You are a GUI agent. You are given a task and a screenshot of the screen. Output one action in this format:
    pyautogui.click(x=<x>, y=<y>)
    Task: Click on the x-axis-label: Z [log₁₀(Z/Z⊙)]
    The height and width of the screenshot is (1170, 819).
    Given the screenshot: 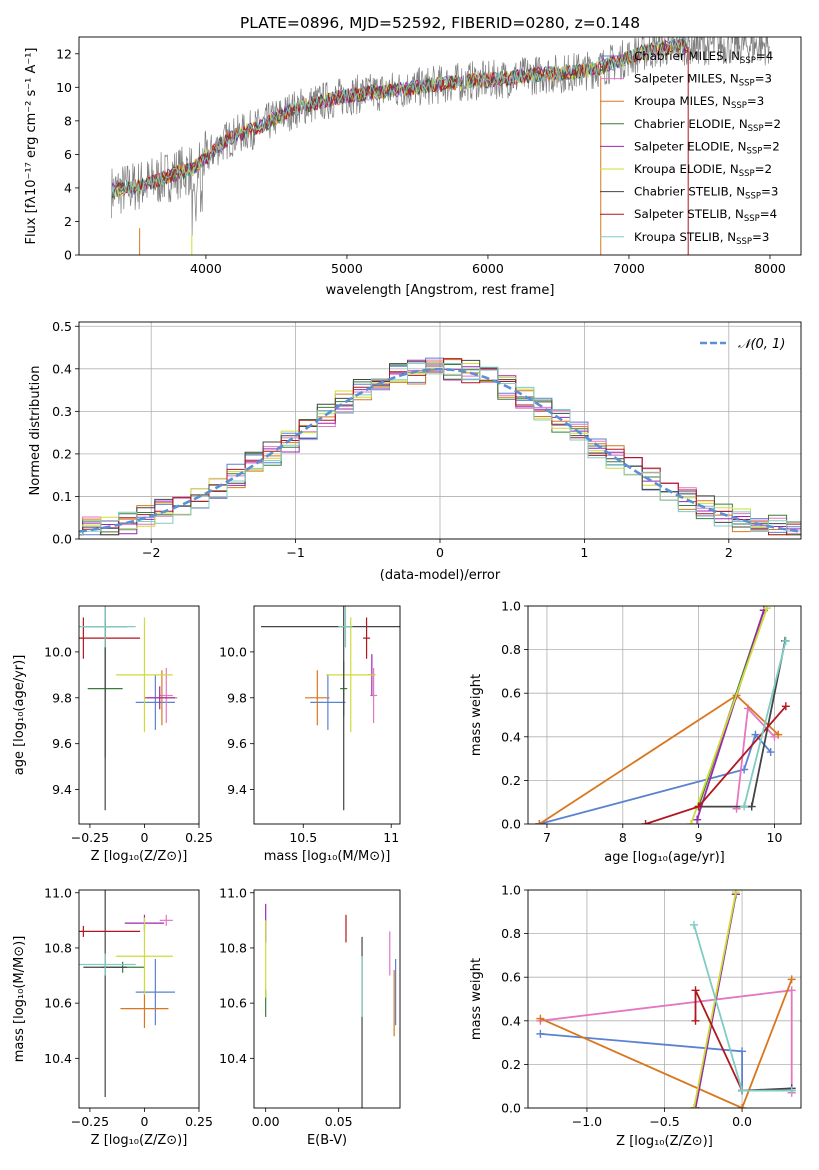 What is the action you would take?
    pyautogui.click(x=664, y=1141)
    